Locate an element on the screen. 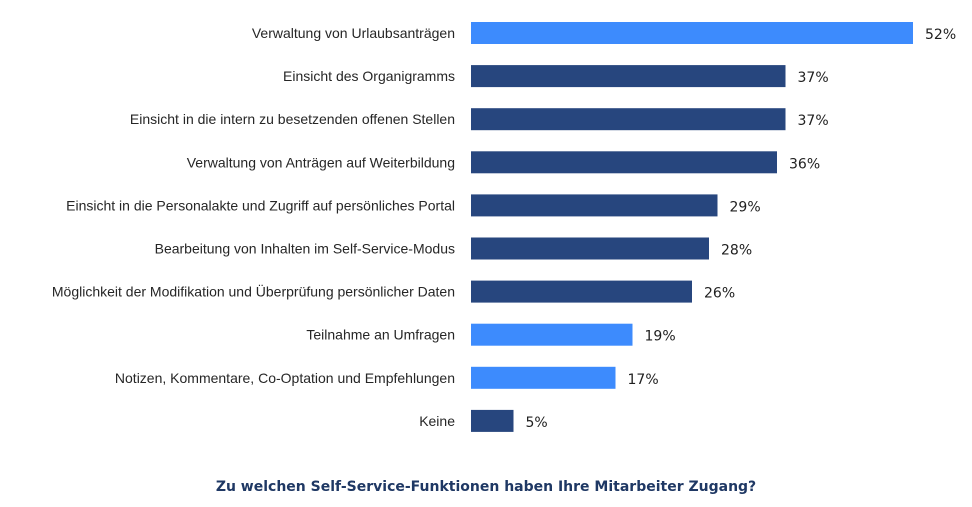  value-label: 52% is located at coordinates (940, 35).